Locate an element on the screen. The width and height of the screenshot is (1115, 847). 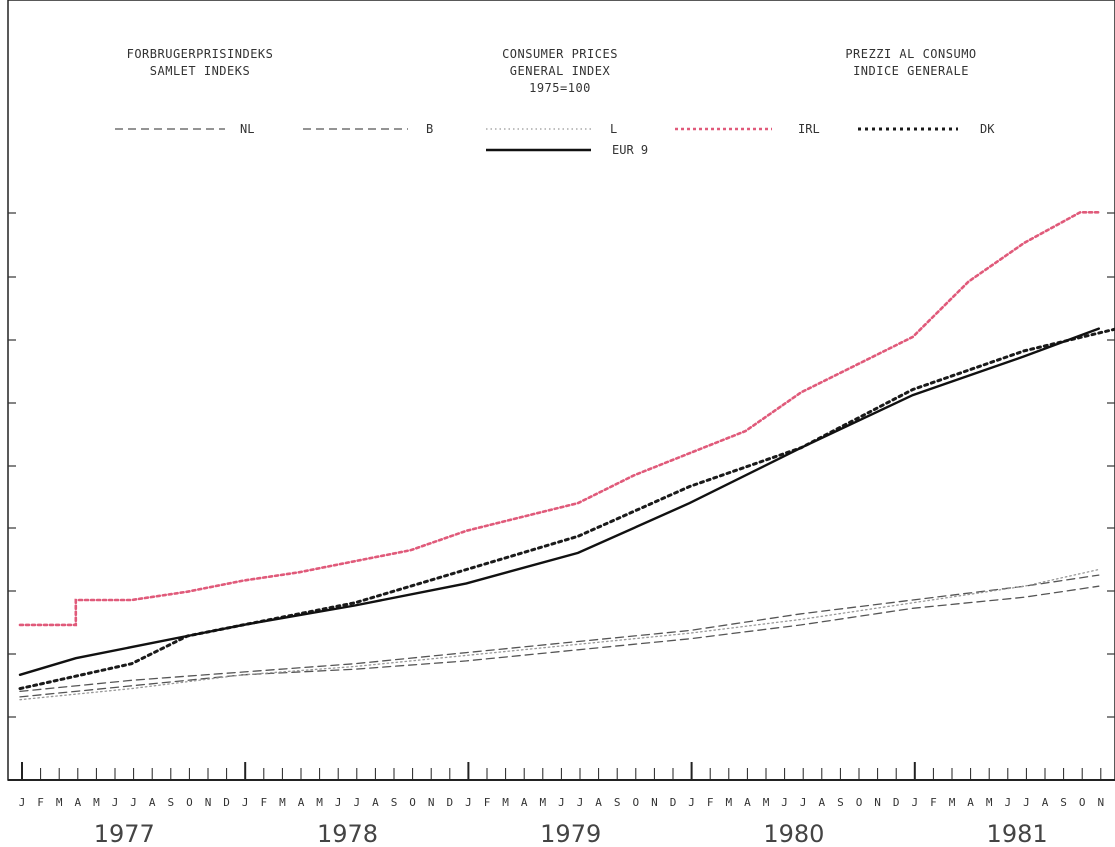
legend-label-b: B is located at coordinates (429, 129).